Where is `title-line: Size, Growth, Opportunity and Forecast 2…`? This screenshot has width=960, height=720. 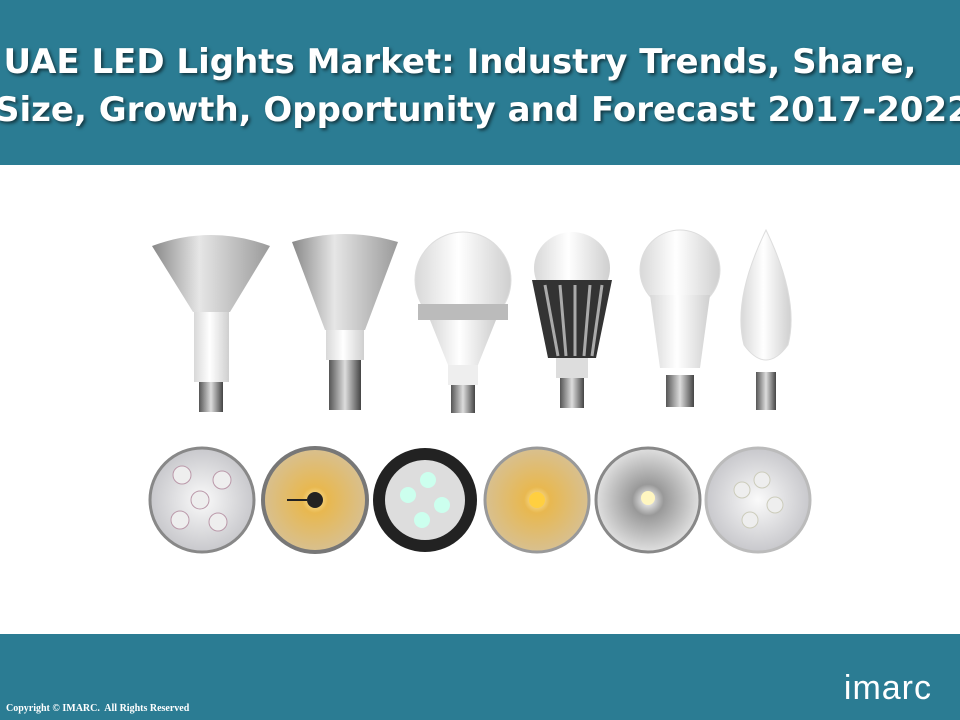 title-line: Size, Growth, Opportunity and Forecast 2… is located at coordinates (480, 110).